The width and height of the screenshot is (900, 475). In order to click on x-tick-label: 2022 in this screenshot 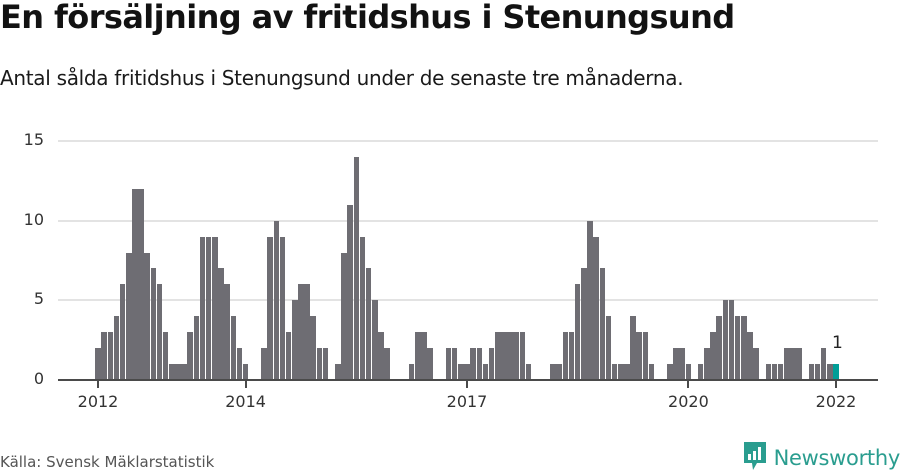, I will do `click(836, 401)`.